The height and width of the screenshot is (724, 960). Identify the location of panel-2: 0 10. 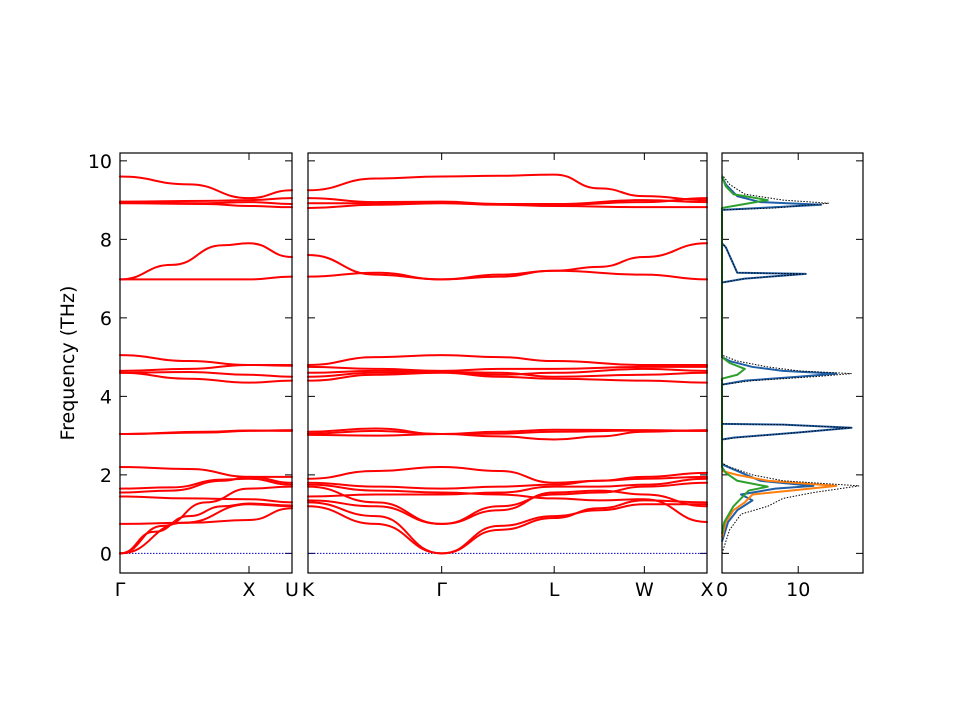
(790, 376).